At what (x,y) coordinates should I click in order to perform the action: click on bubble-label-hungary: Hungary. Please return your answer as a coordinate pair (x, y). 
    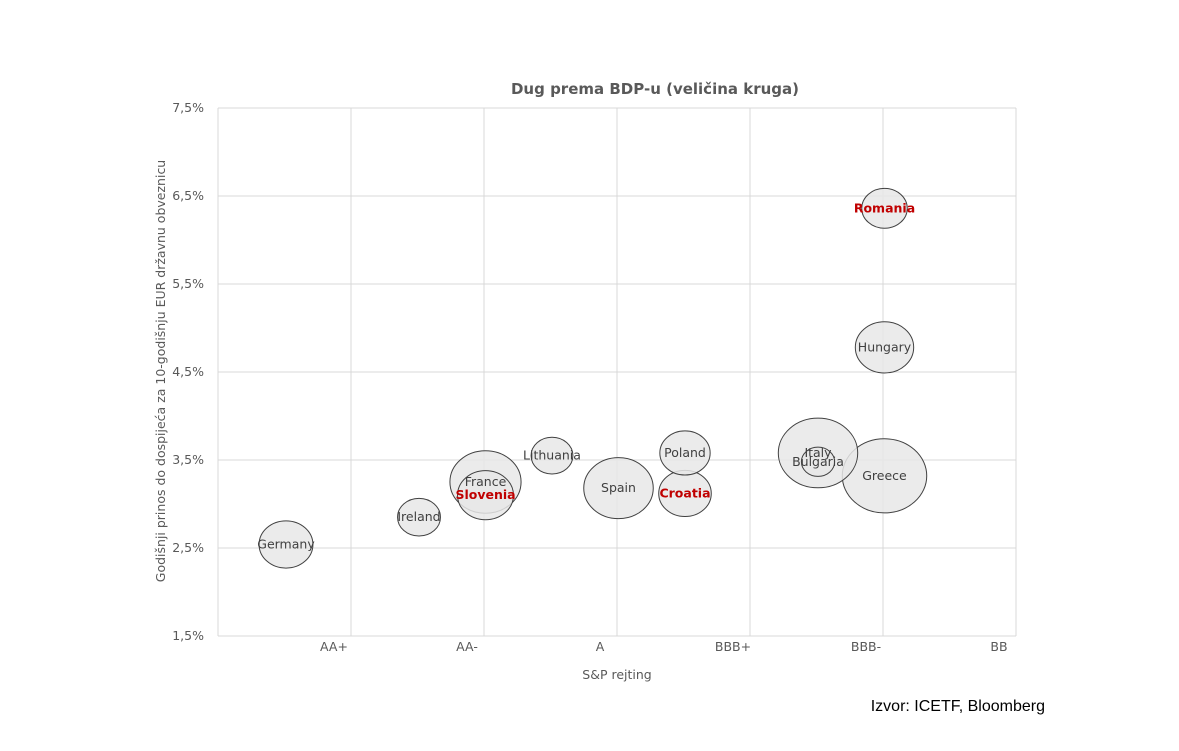
    Looking at the image, I should click on (885, 346).